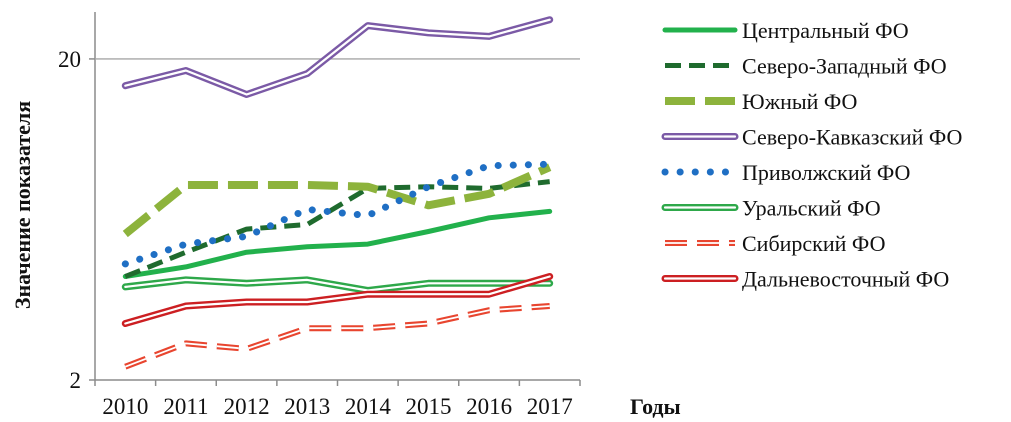 The width and height of the screenshot is (1011, 422). I want to click on legend-label: Приволжский ФО, so click(826, 172).